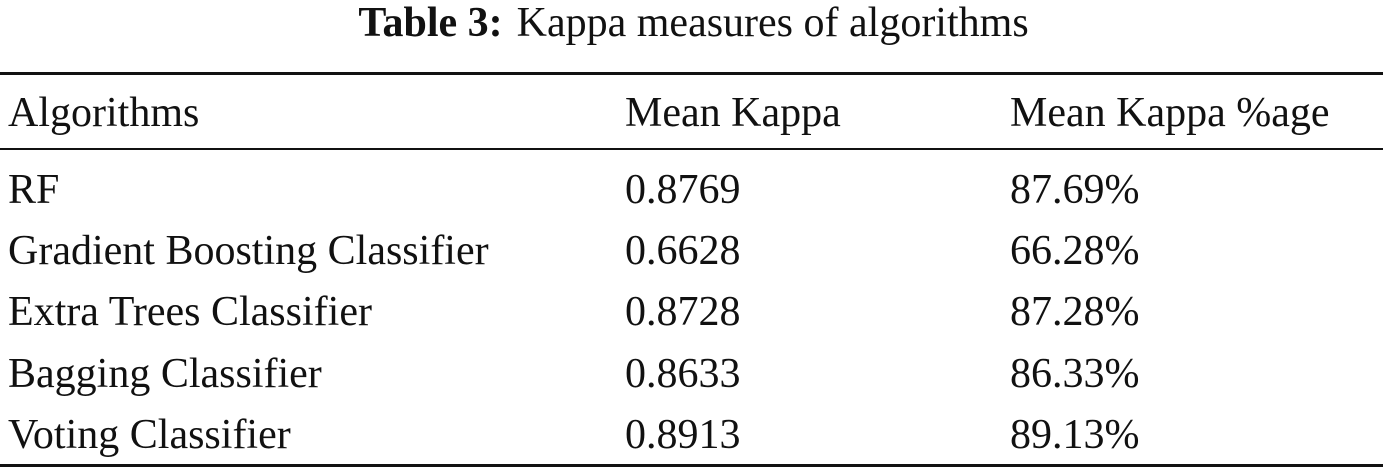 The image size is (1387, 475). What do you see at coordinates (691, 73) in the screenshot?
I see `top-rule` at bounding box center [691, 73].